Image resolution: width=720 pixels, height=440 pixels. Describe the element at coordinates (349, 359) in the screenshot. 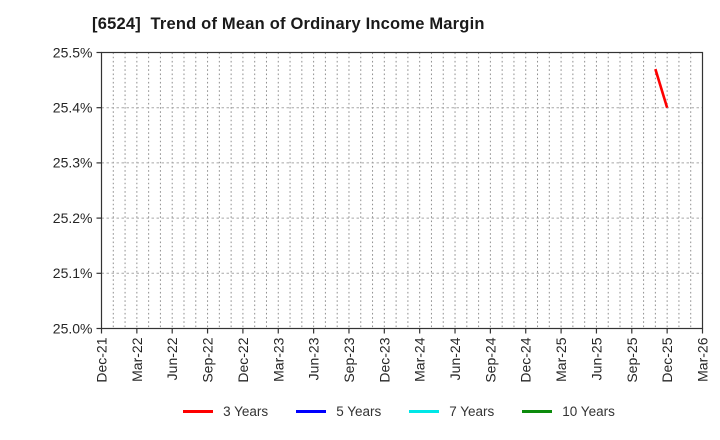

I see `x-axis-label: Sep-23` at that location.